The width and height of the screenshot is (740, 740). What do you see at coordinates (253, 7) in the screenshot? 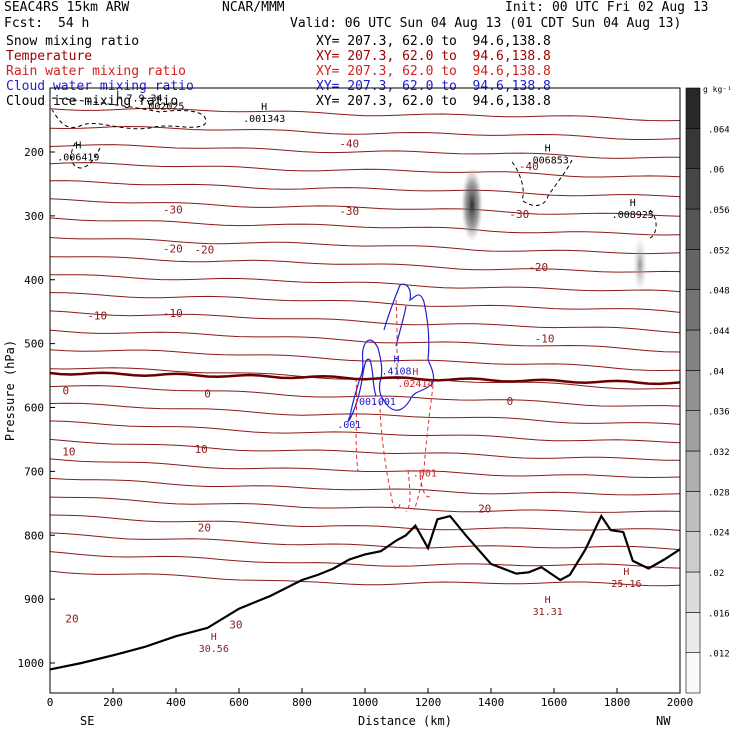
I see `center-label: NCAR/MMM` at bounding box center [253, 7].